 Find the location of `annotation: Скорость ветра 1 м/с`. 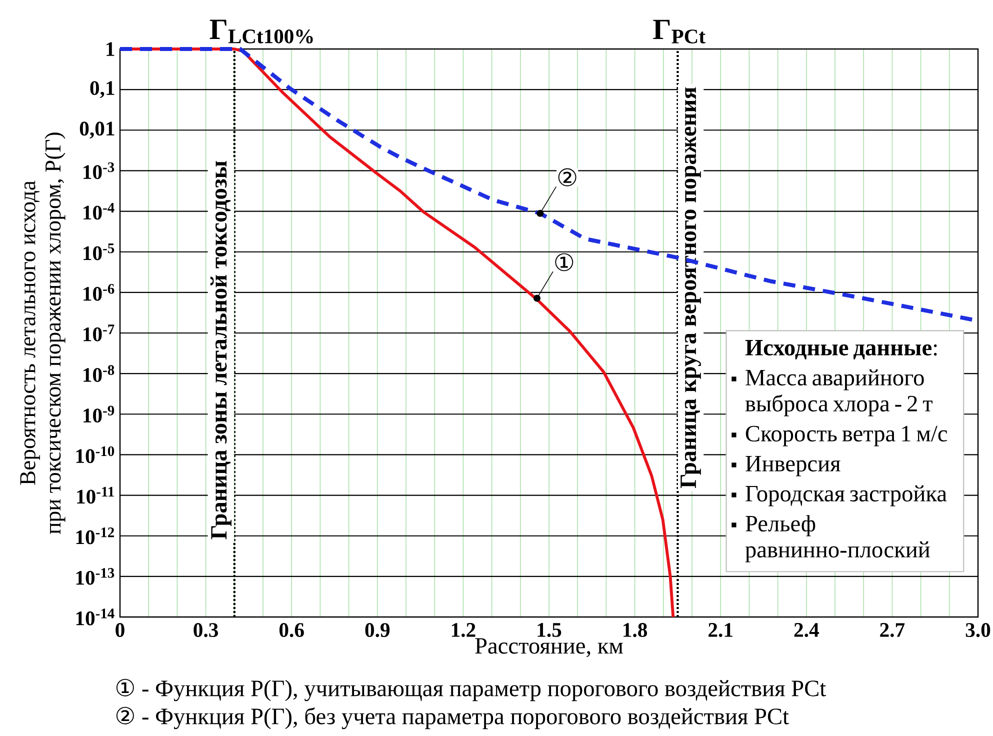

annotation: Скорость ветра 1 м/с is located at coordinates (847, 436).